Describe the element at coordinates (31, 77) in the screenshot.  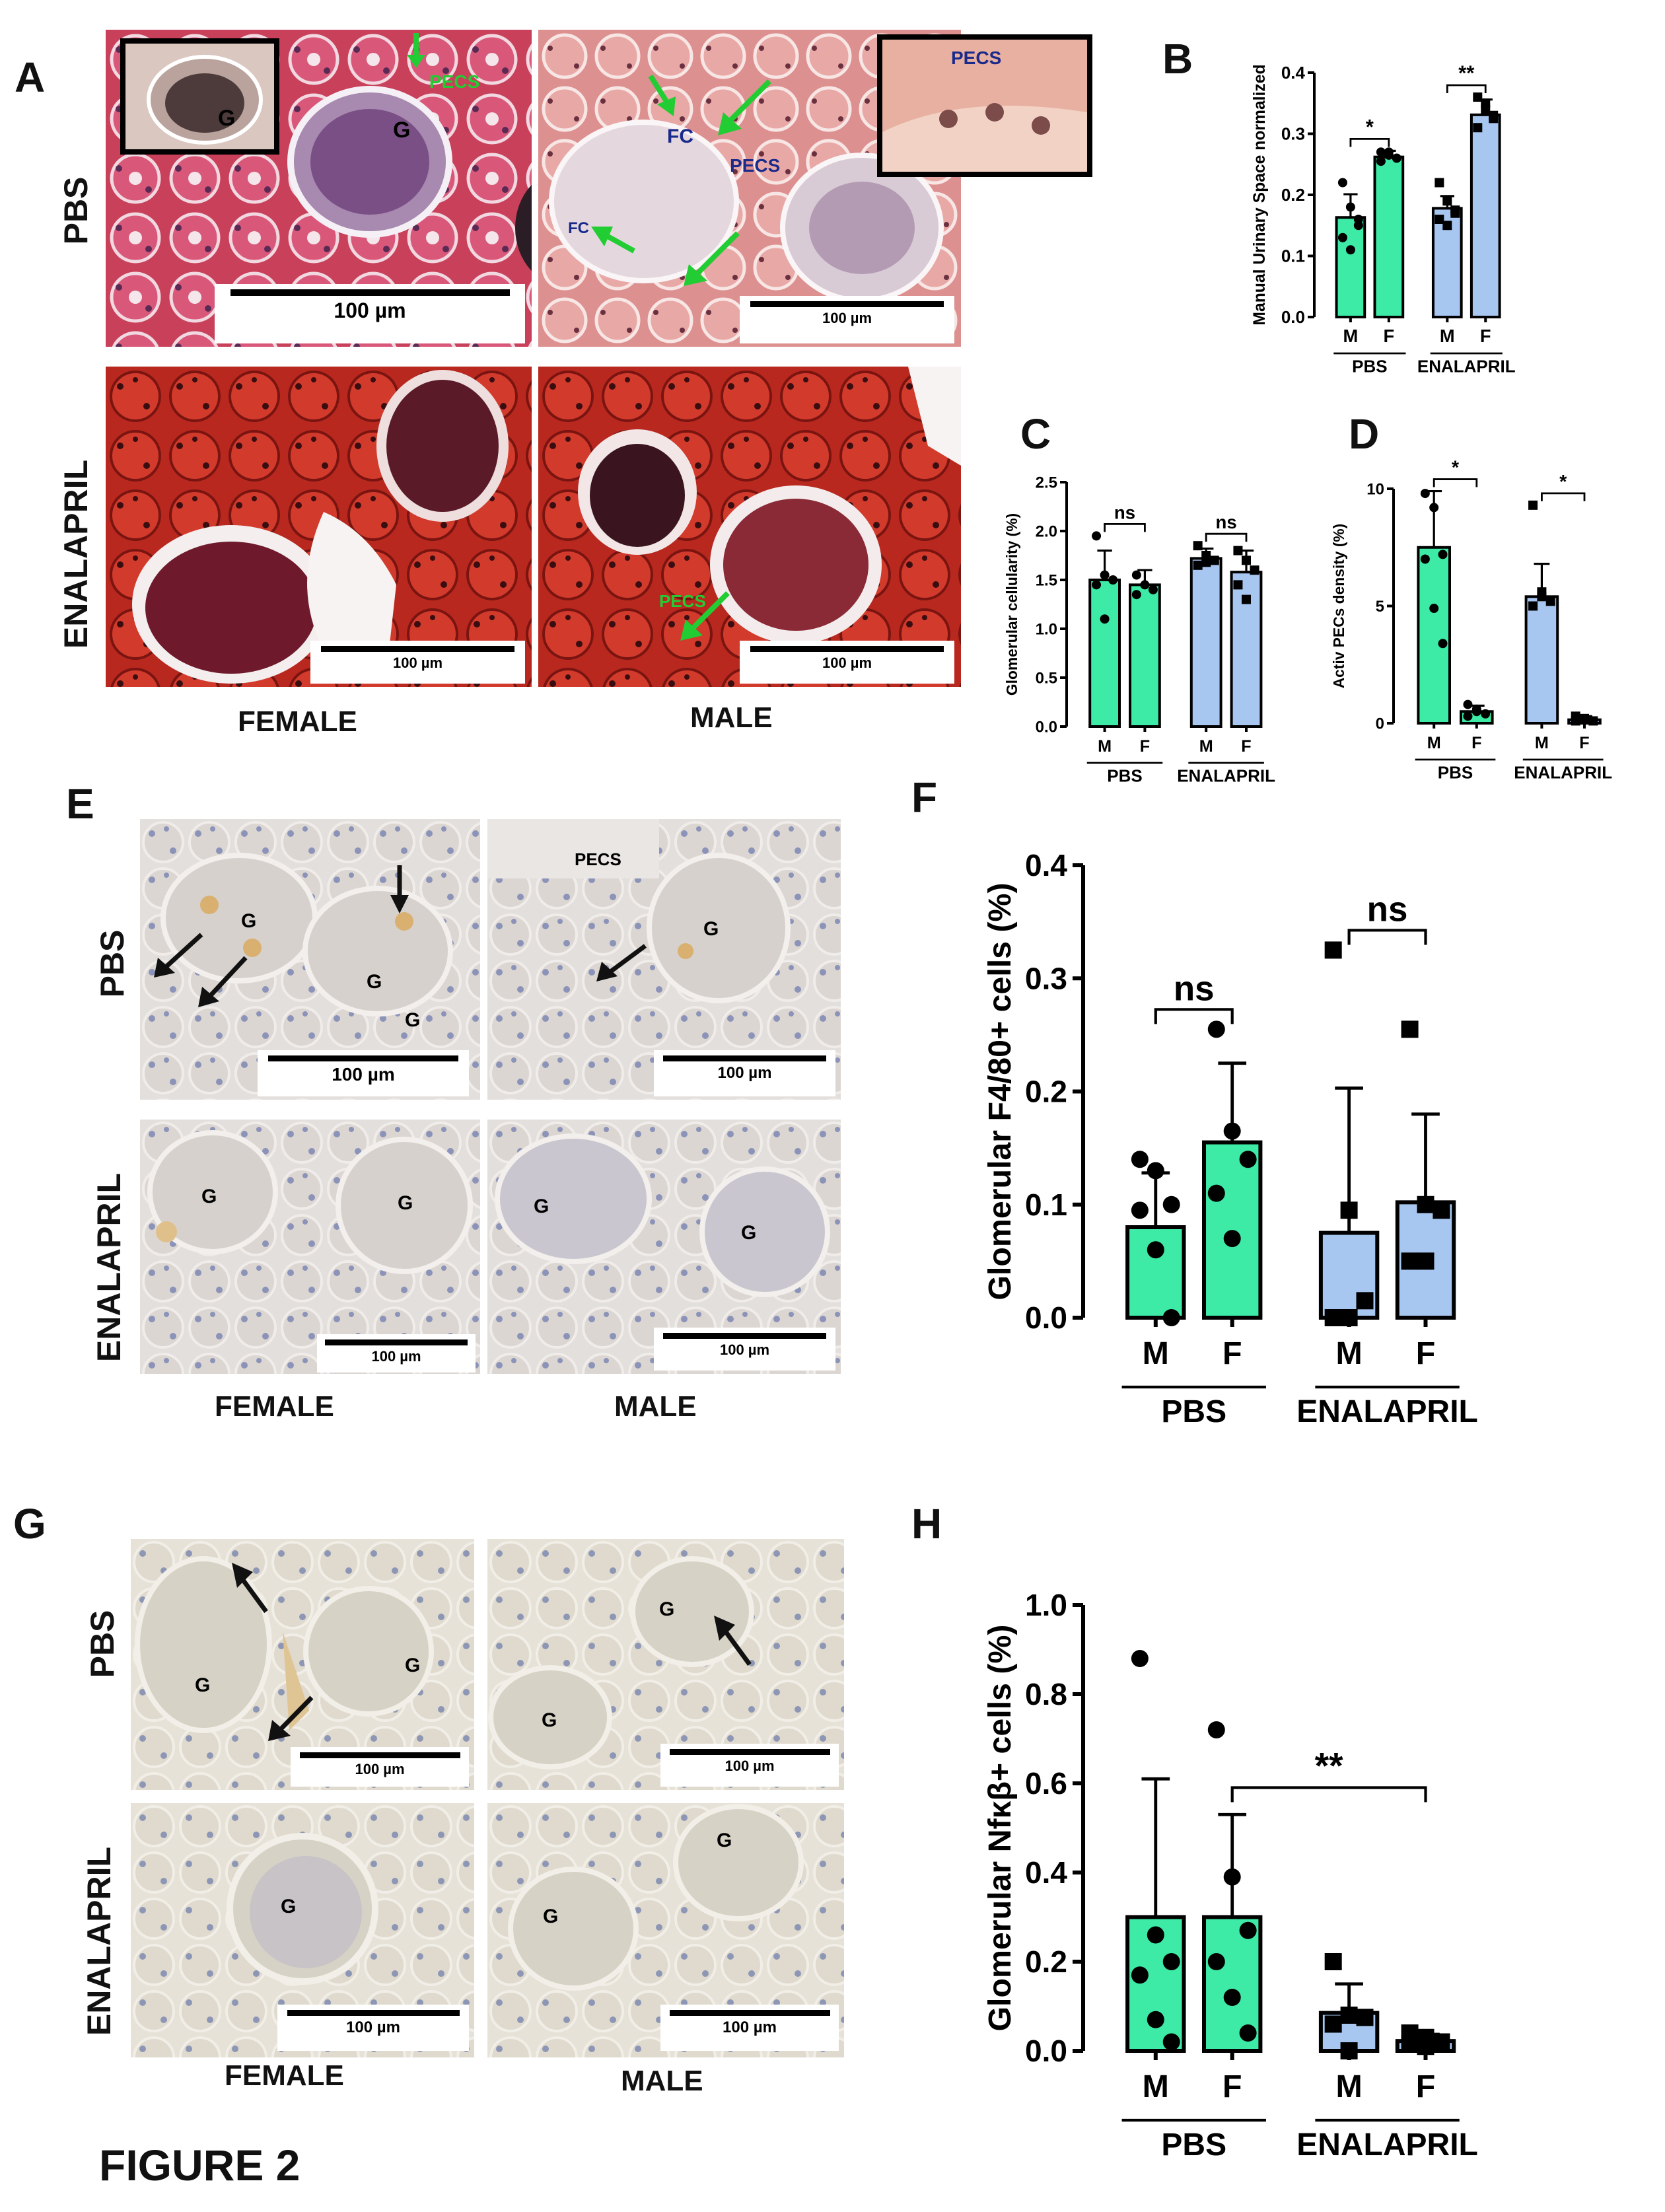
I see `panel-letter-a: A` at that location.